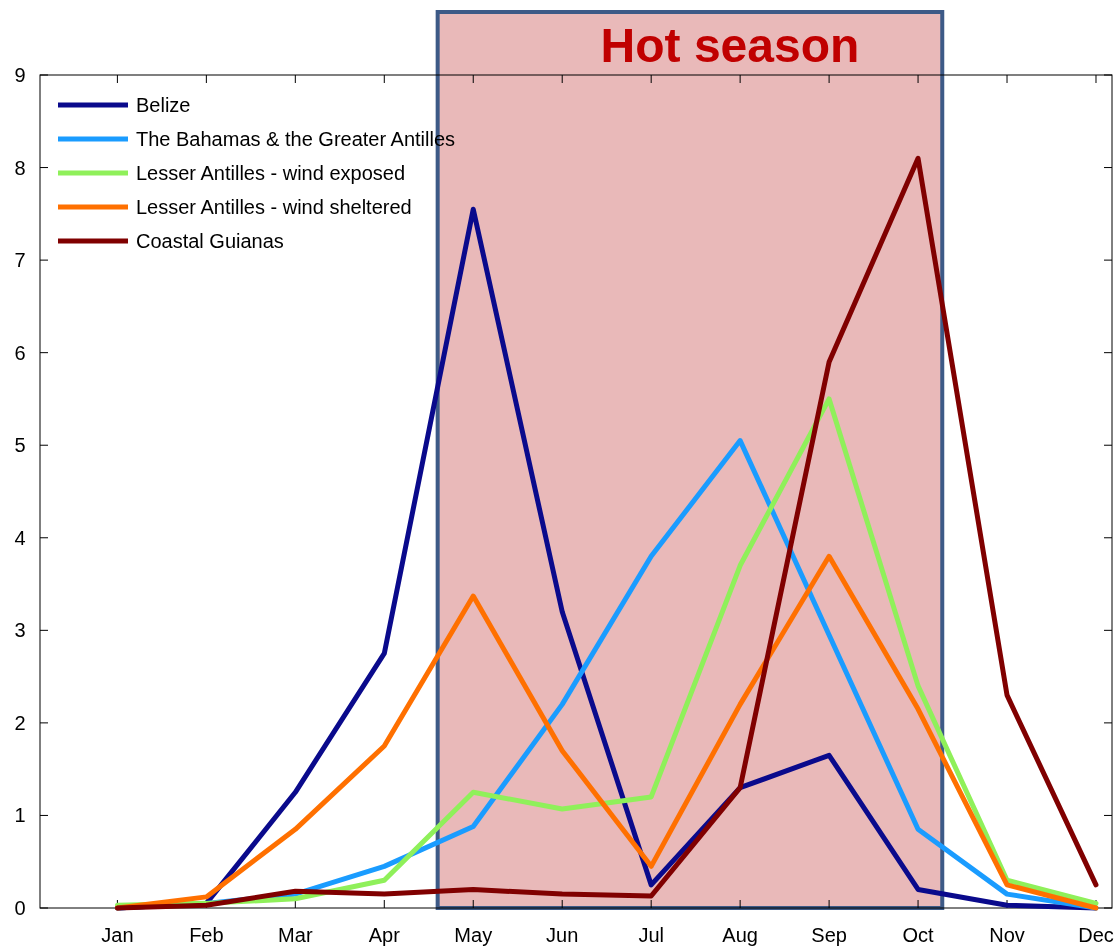 The image size is (1114, 946). I want to click on x-tick-label: May, so click(473, 935).